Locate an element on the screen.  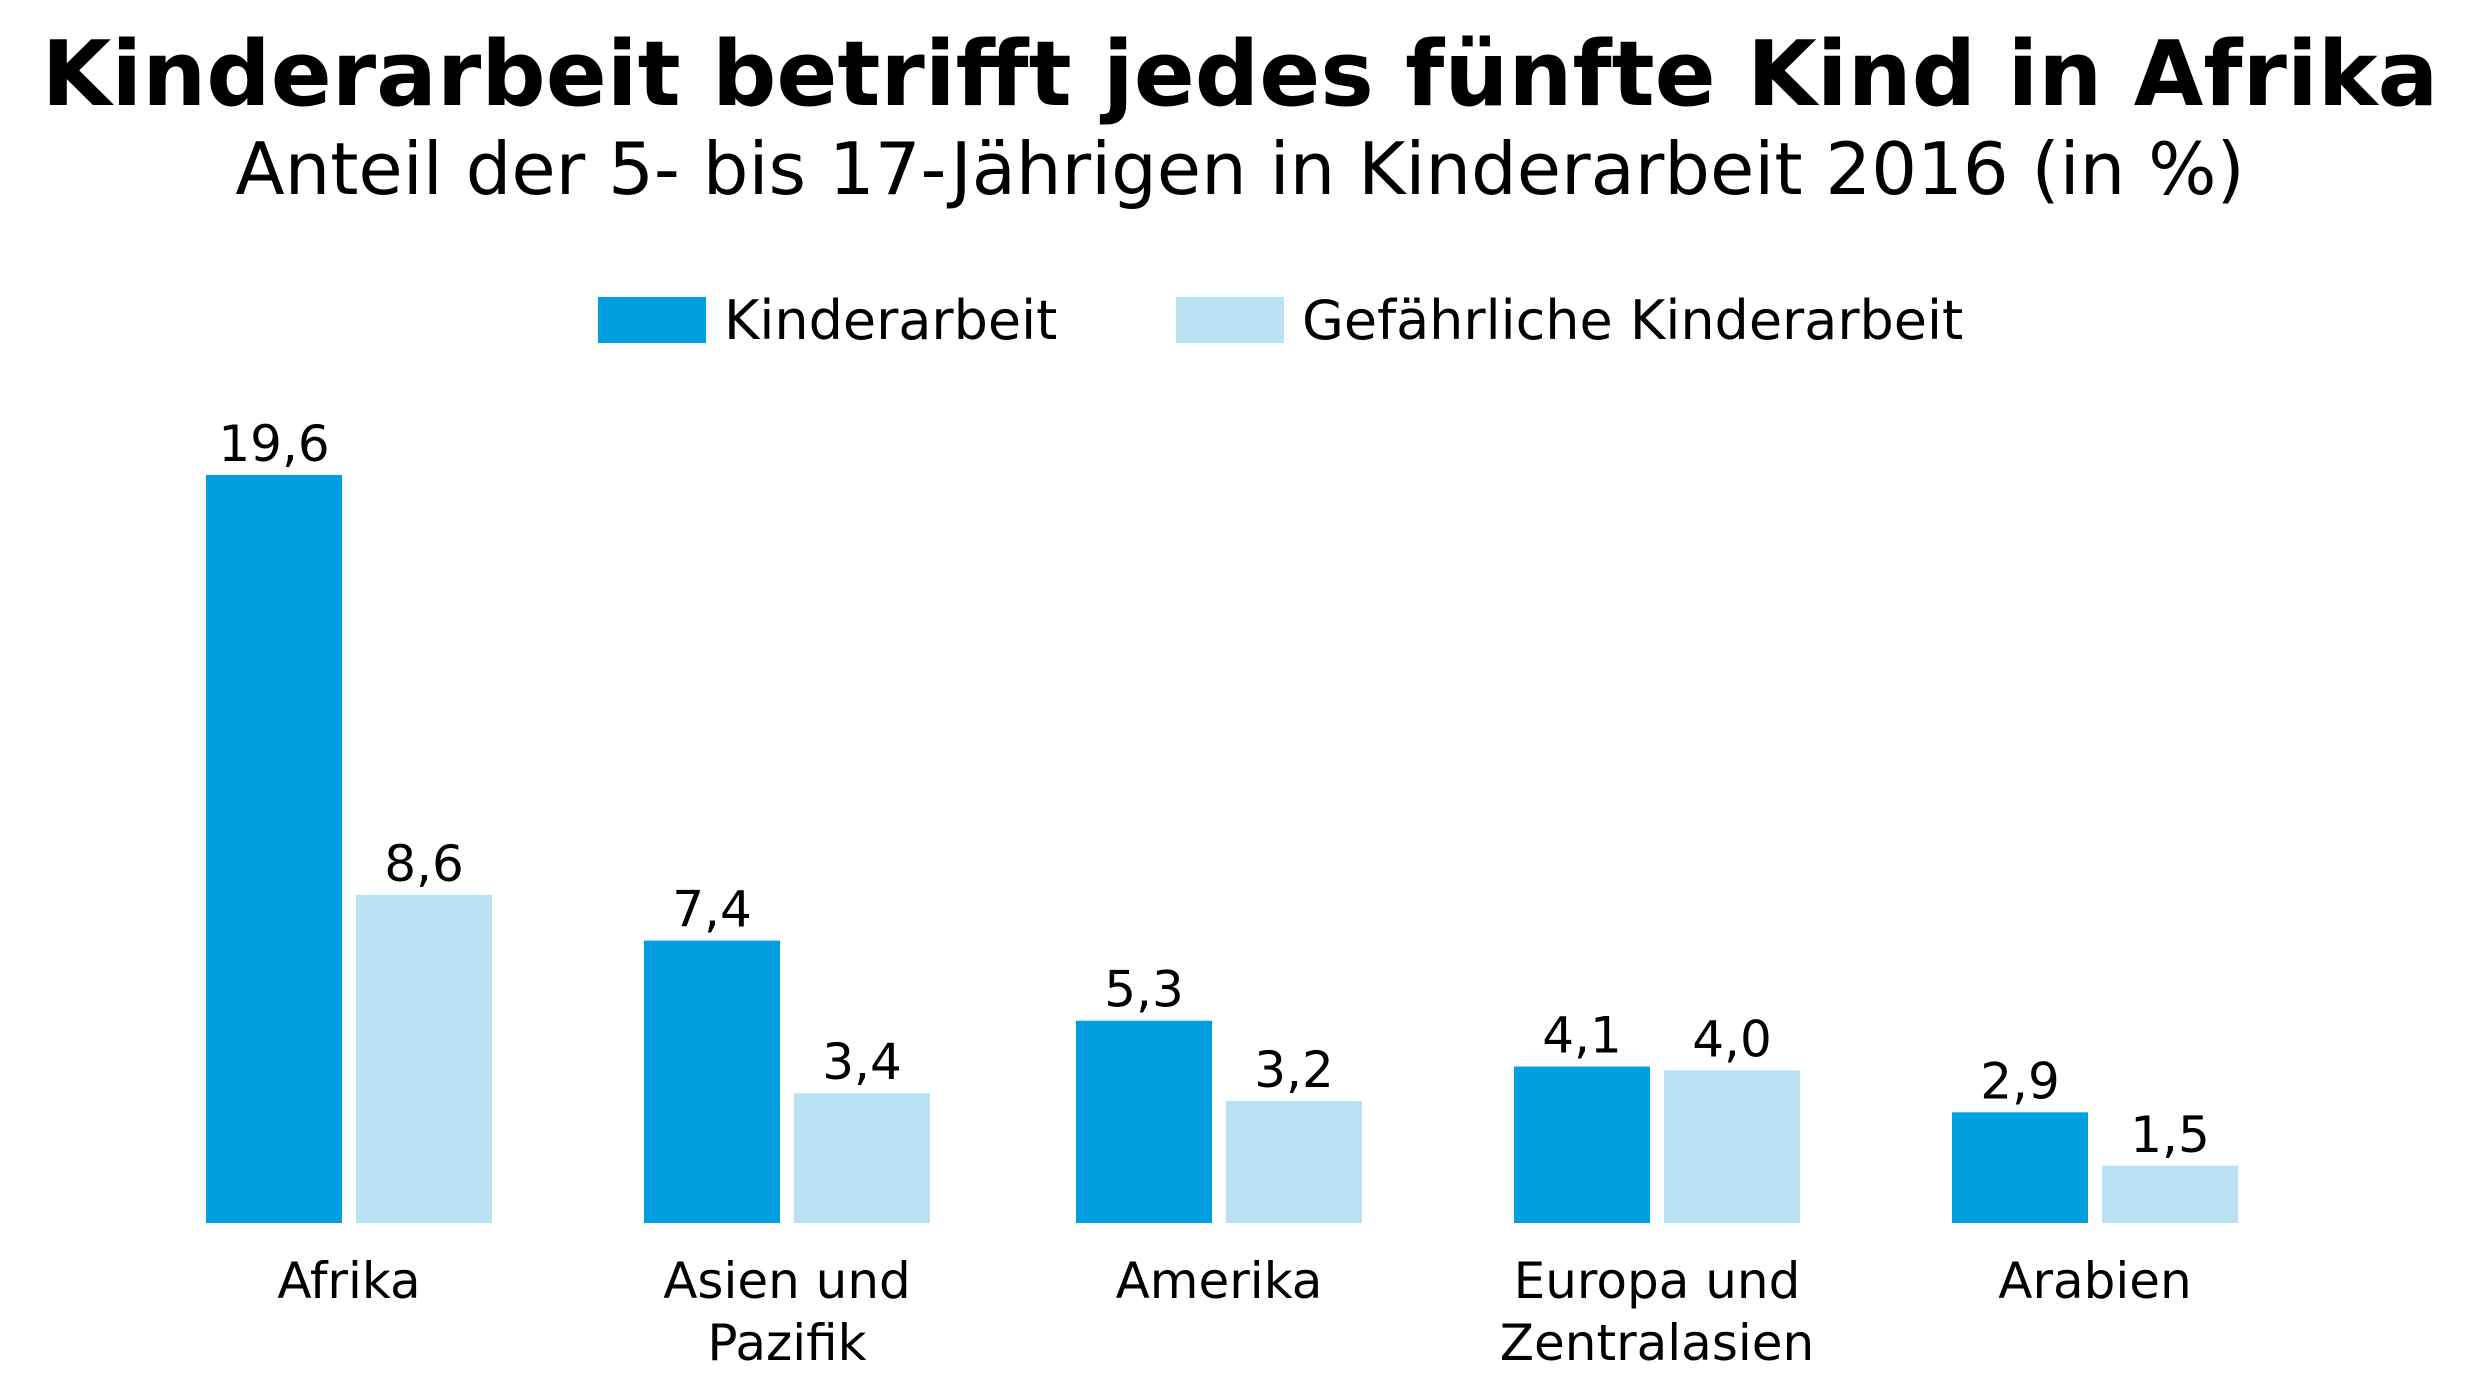
data-label-gefaehrliche-kinderarbeit-4: 1,5 is located at coordinates (2170, 1135).